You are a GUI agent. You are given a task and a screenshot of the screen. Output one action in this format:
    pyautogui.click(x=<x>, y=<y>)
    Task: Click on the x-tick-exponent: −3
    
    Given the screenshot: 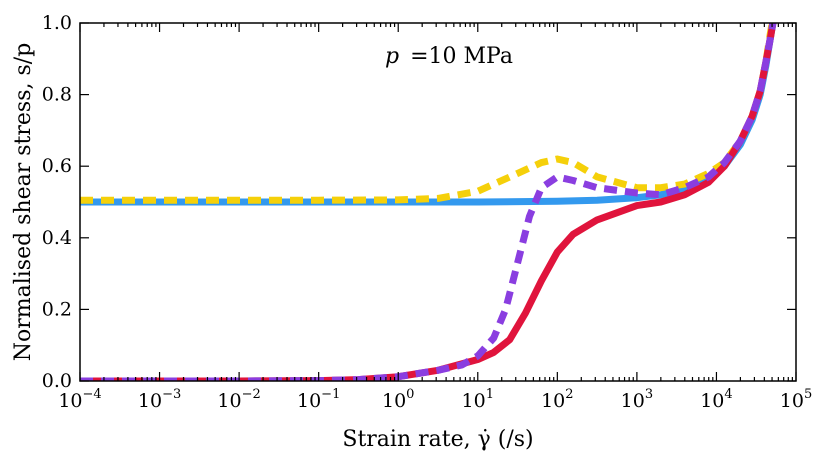 What is the action you would take?
    pyautogui.click(x=171, y=394)
    